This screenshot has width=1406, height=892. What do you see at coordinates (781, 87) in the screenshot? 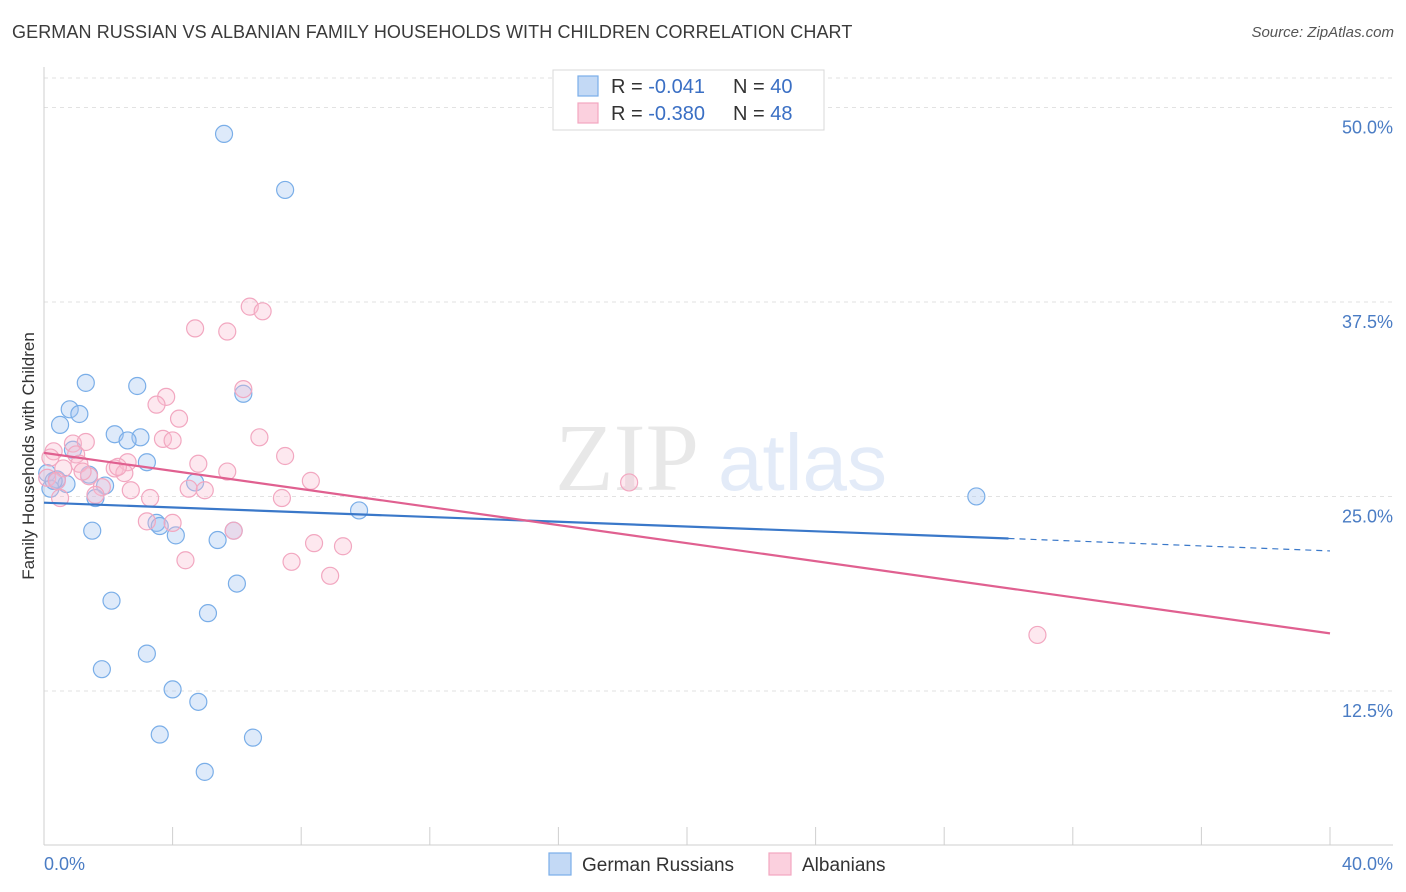
I see `legend-n-value-1: 40` at bounding box center [781, 87].